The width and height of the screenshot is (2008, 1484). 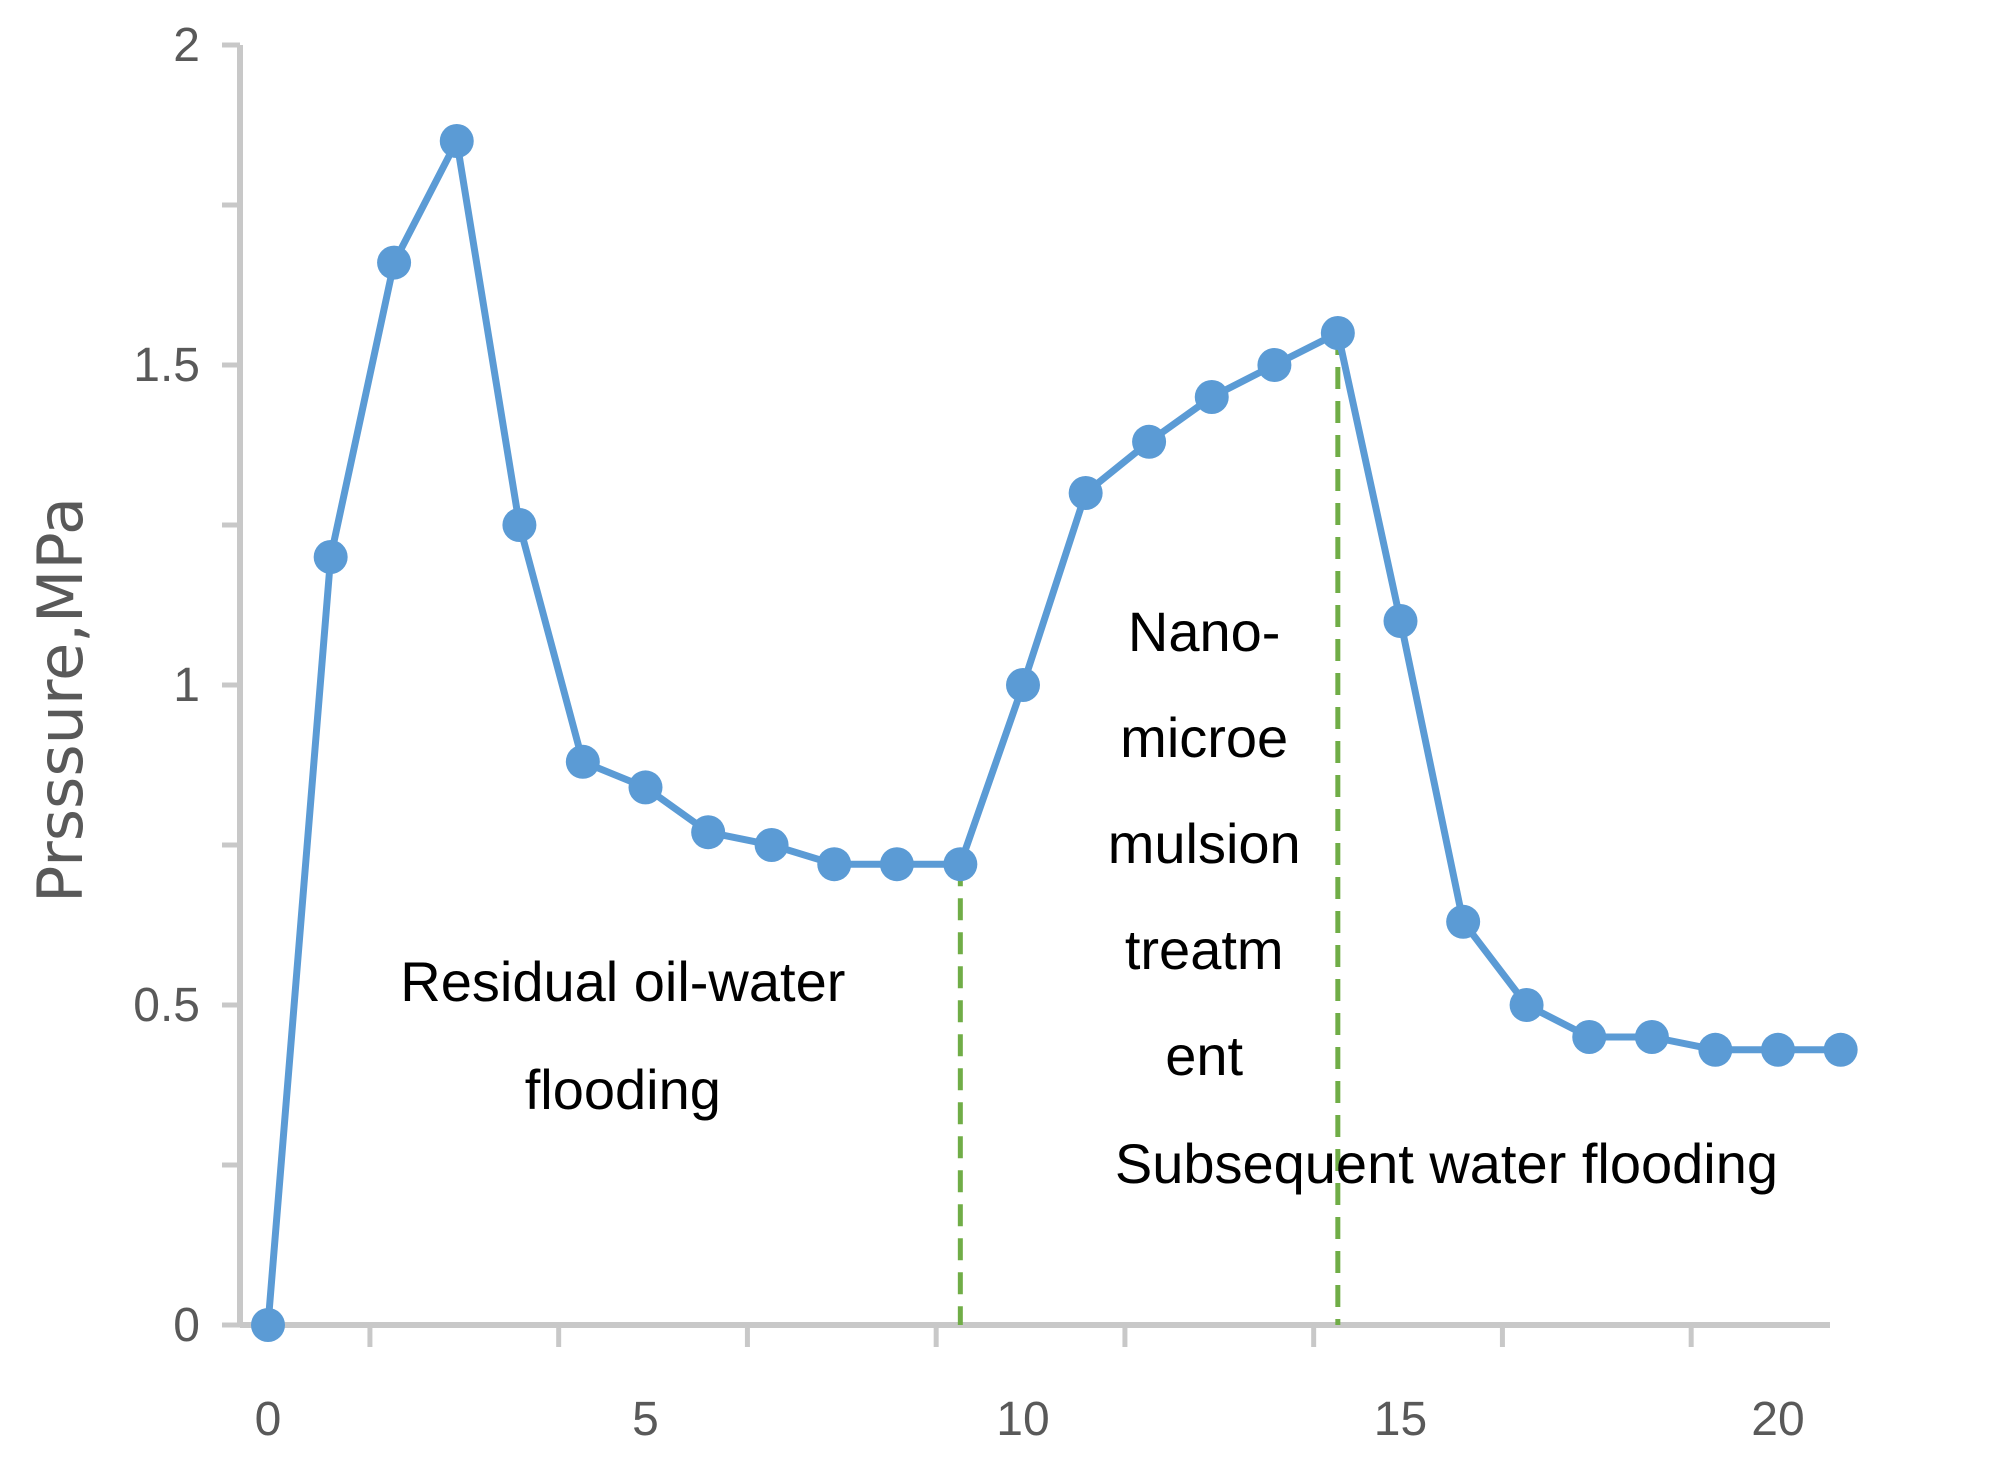 I want to click on annotation-text: Nano-, so click(x=1204, y=631).